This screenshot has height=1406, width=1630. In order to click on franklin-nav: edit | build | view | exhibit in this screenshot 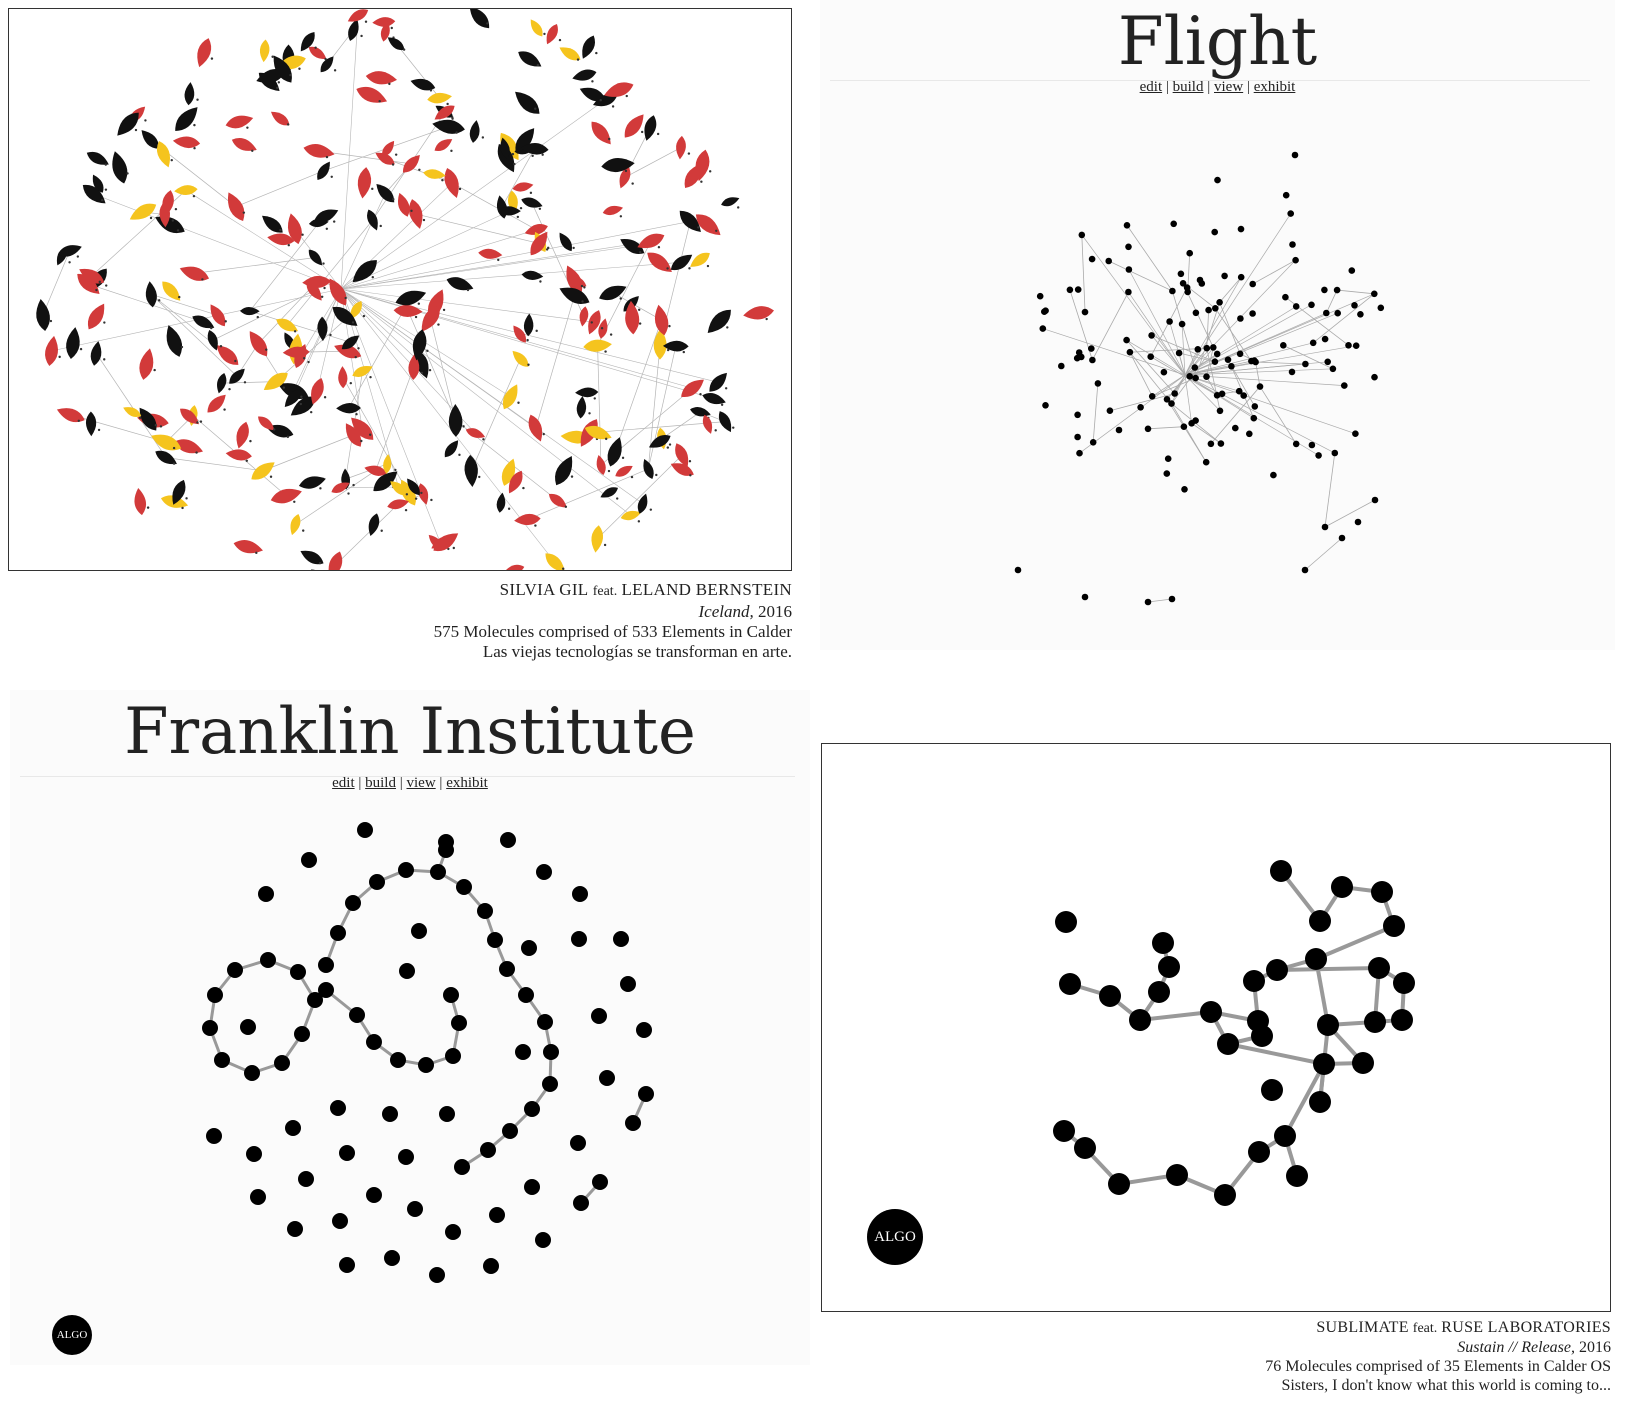, I will do `click(410, 783)`.